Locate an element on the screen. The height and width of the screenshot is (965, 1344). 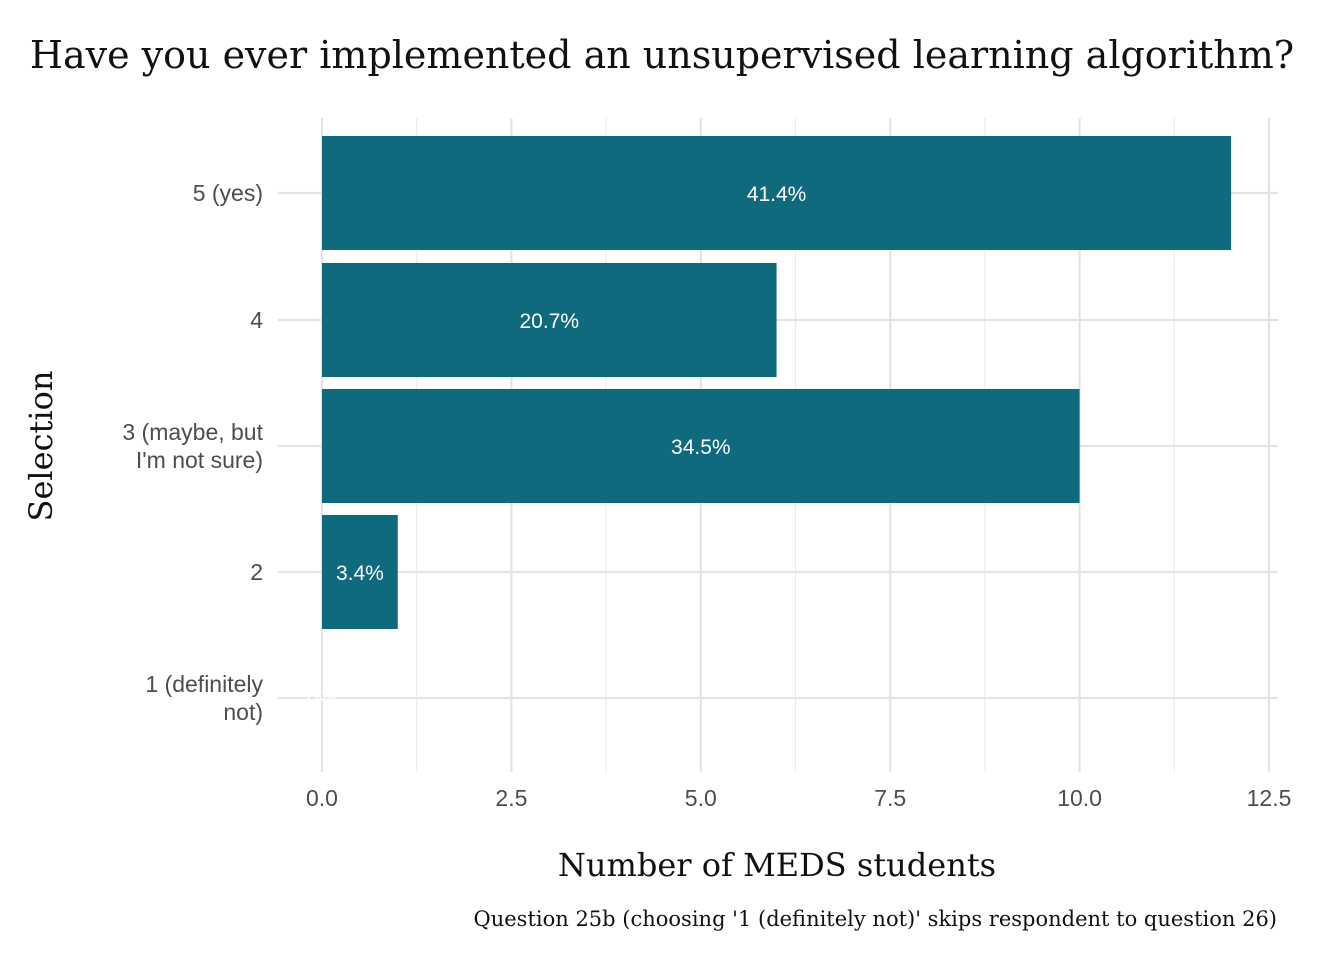
x-tick-label: 0.0 is located at coordinates (322, 798).